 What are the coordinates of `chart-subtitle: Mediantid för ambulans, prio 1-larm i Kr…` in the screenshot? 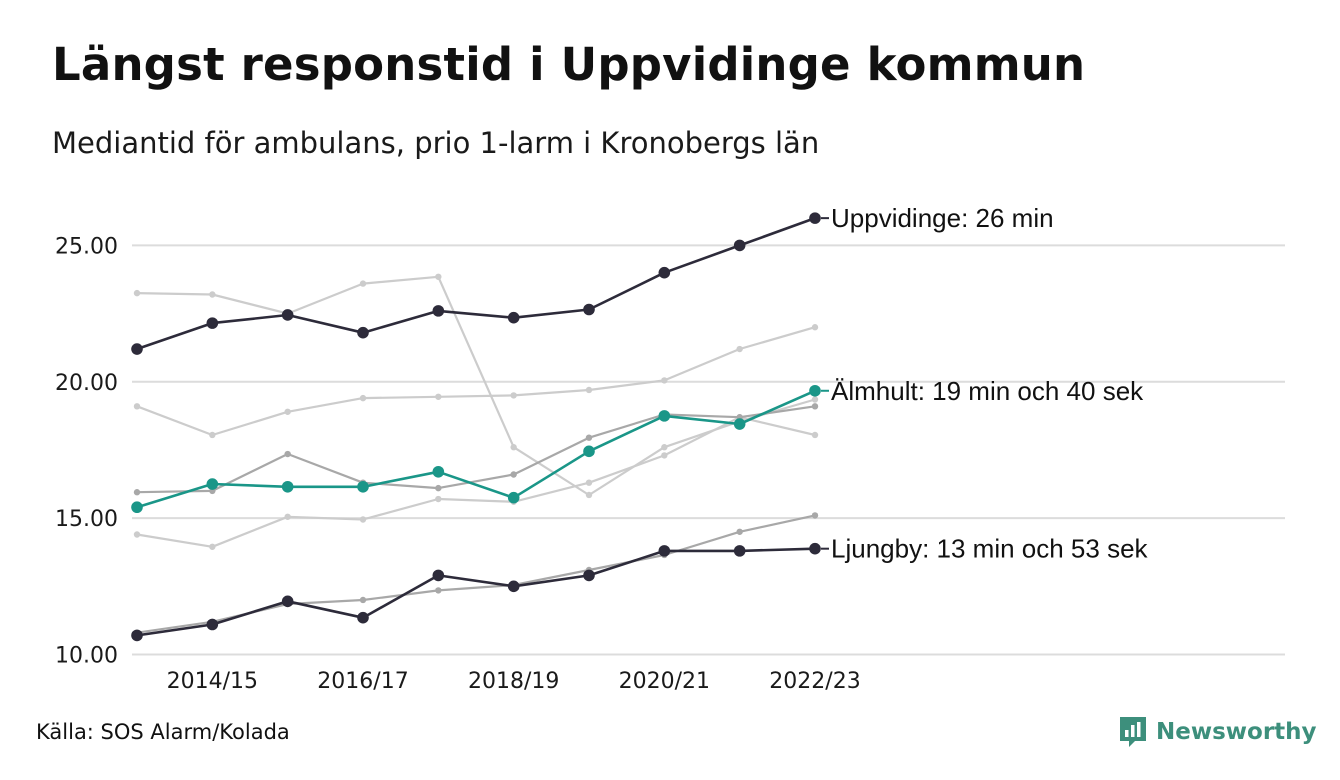 It's located at (436, 143).